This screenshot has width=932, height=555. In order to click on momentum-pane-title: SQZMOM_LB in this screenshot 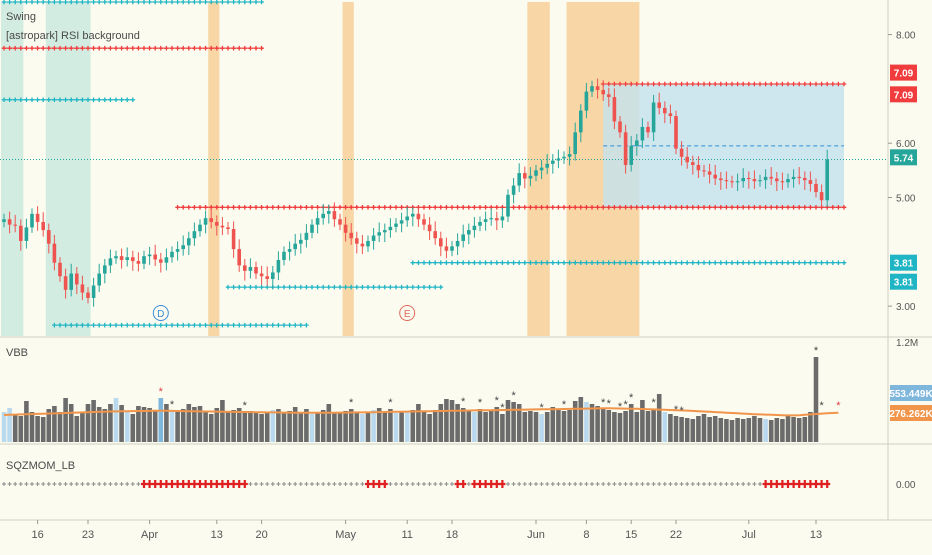, I will do `click(41, 466)`.